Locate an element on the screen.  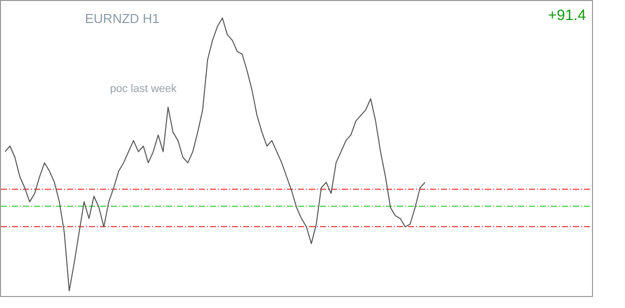
text: +91.4 is located at coordinates (567, 15).